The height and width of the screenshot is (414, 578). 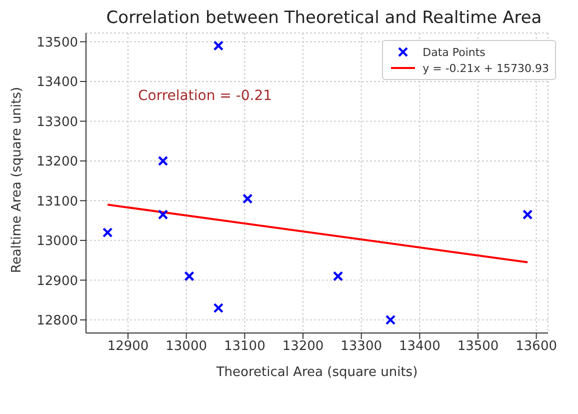 What do you see at coordinates (128, 346) in the screenshot?
I see `x-tick-label: 12900` at bounding box center [128, 346].